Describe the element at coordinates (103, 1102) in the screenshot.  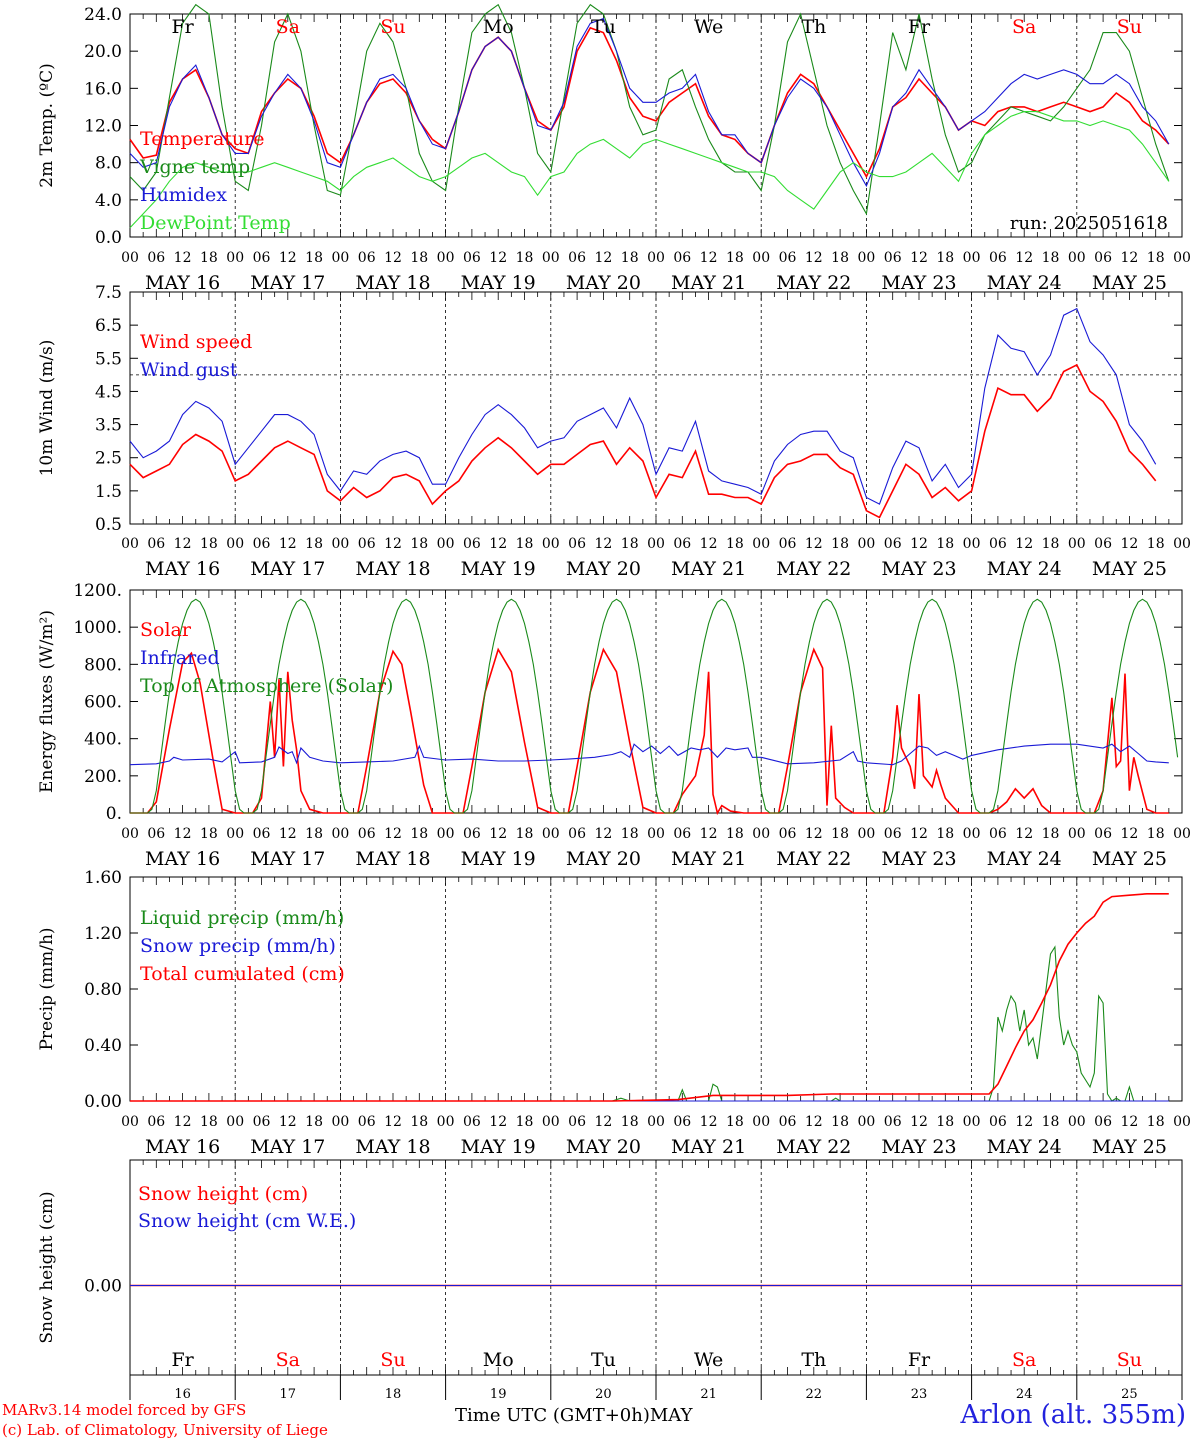
I see `precip-y-tick-label: 0.00` at that location.